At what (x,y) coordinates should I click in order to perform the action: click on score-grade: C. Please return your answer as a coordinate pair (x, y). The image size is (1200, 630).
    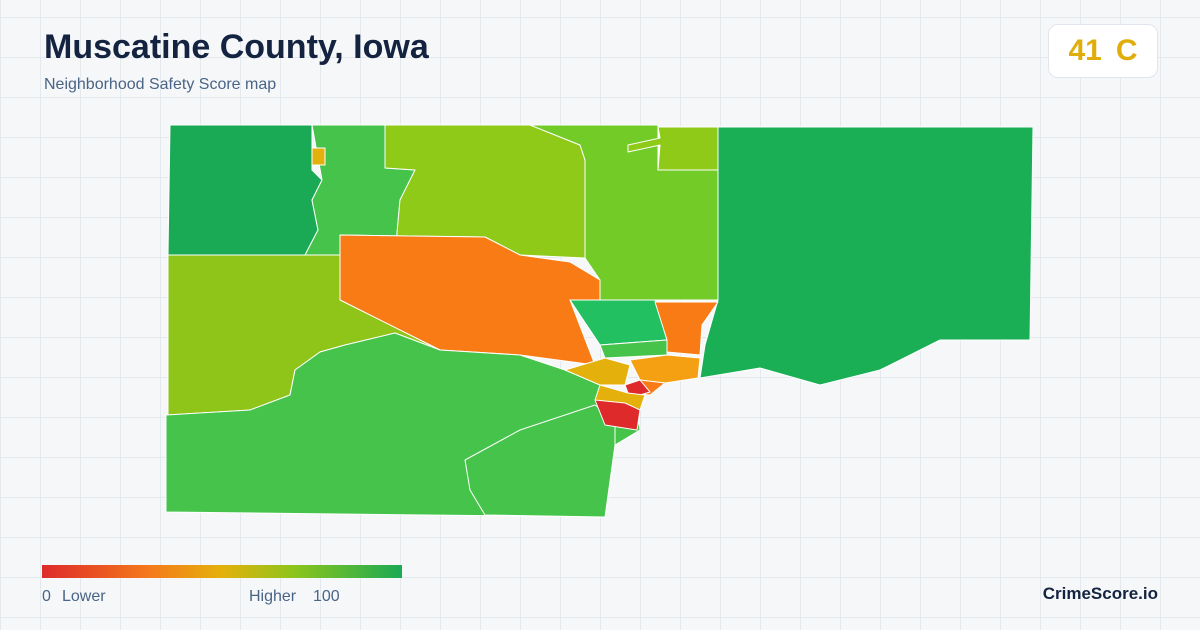
    Looking at the image, I should click on (1126, 50).